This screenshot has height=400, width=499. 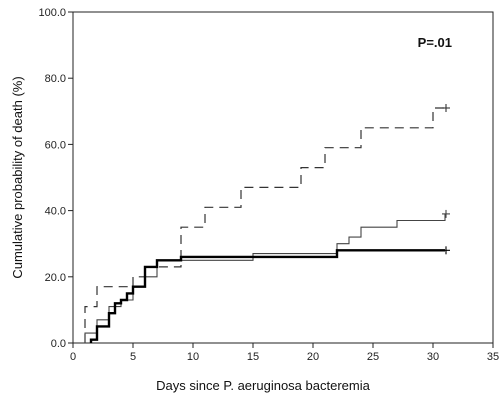 What do you see at coordinates (133, 357) in the screenshot?
I see `x-tick-label: 5` at bounding box center [133, 357].